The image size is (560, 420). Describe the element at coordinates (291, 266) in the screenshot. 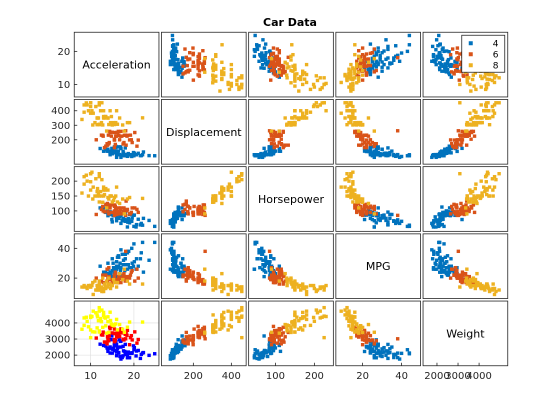

I see `panel-mpg-vs-horsepower` at that location.